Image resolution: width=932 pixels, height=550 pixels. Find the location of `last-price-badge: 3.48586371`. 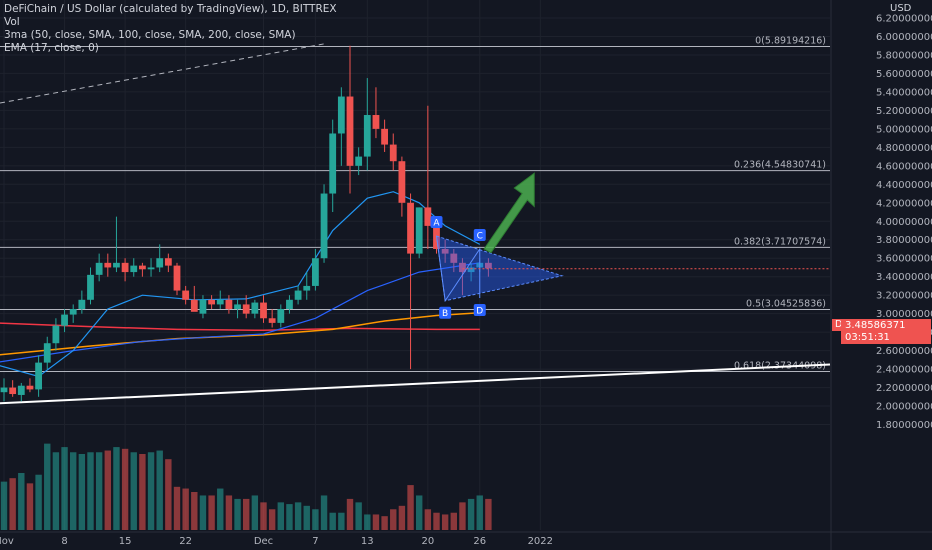

last-price-badge: 3.48586371 is located at coordinates (886, 325).